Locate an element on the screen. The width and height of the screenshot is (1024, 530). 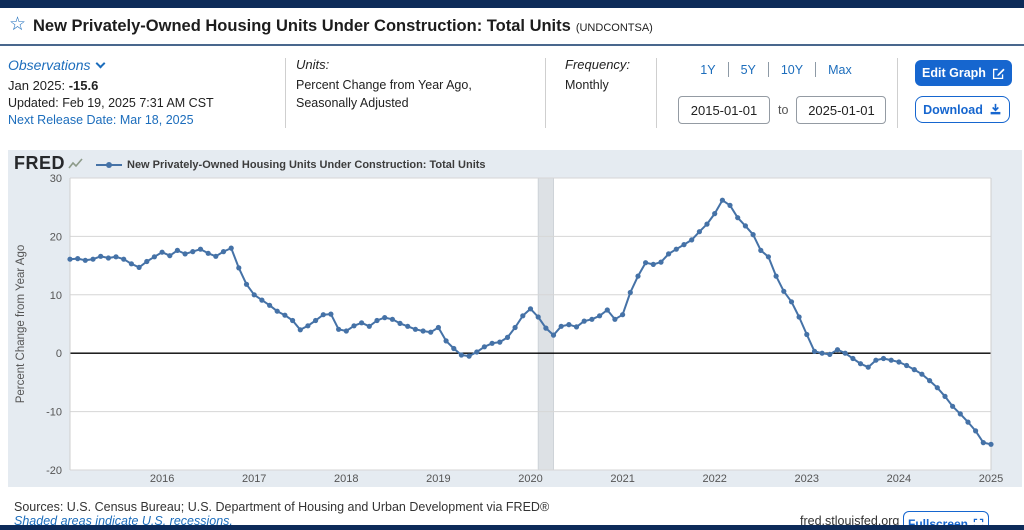
range-10y: 10Y is located at coordinates (792, 69).